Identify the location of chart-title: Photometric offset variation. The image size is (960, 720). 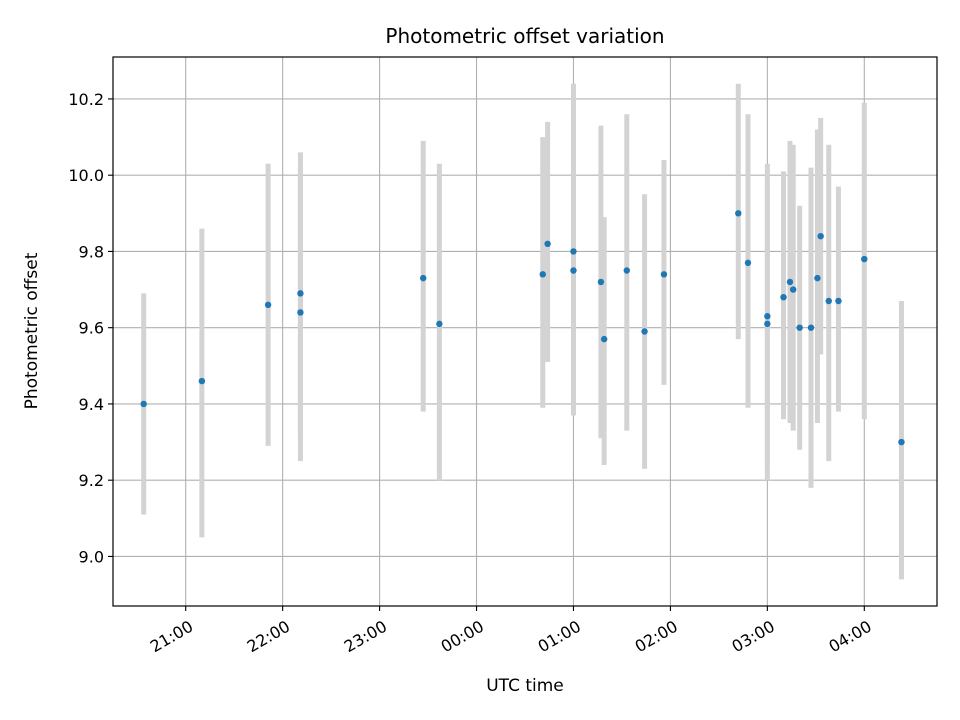
(524, 36).